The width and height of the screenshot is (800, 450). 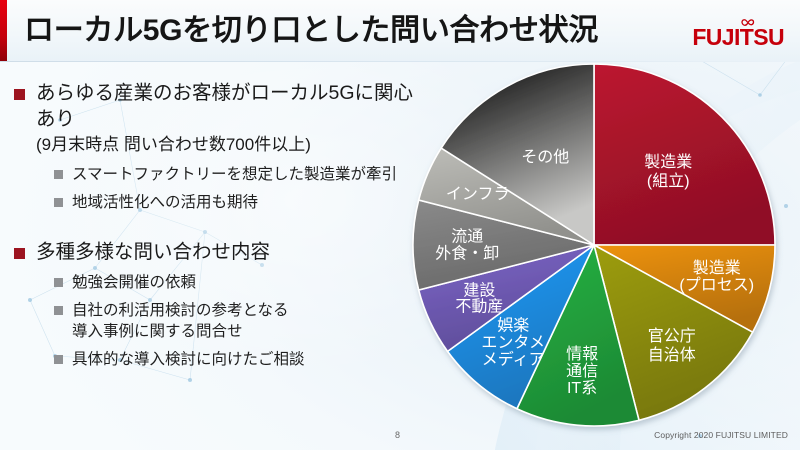 I want to click on bullet-heading-2-label: 多種多様な問い合わせ内容, so click(x=153, y=252).